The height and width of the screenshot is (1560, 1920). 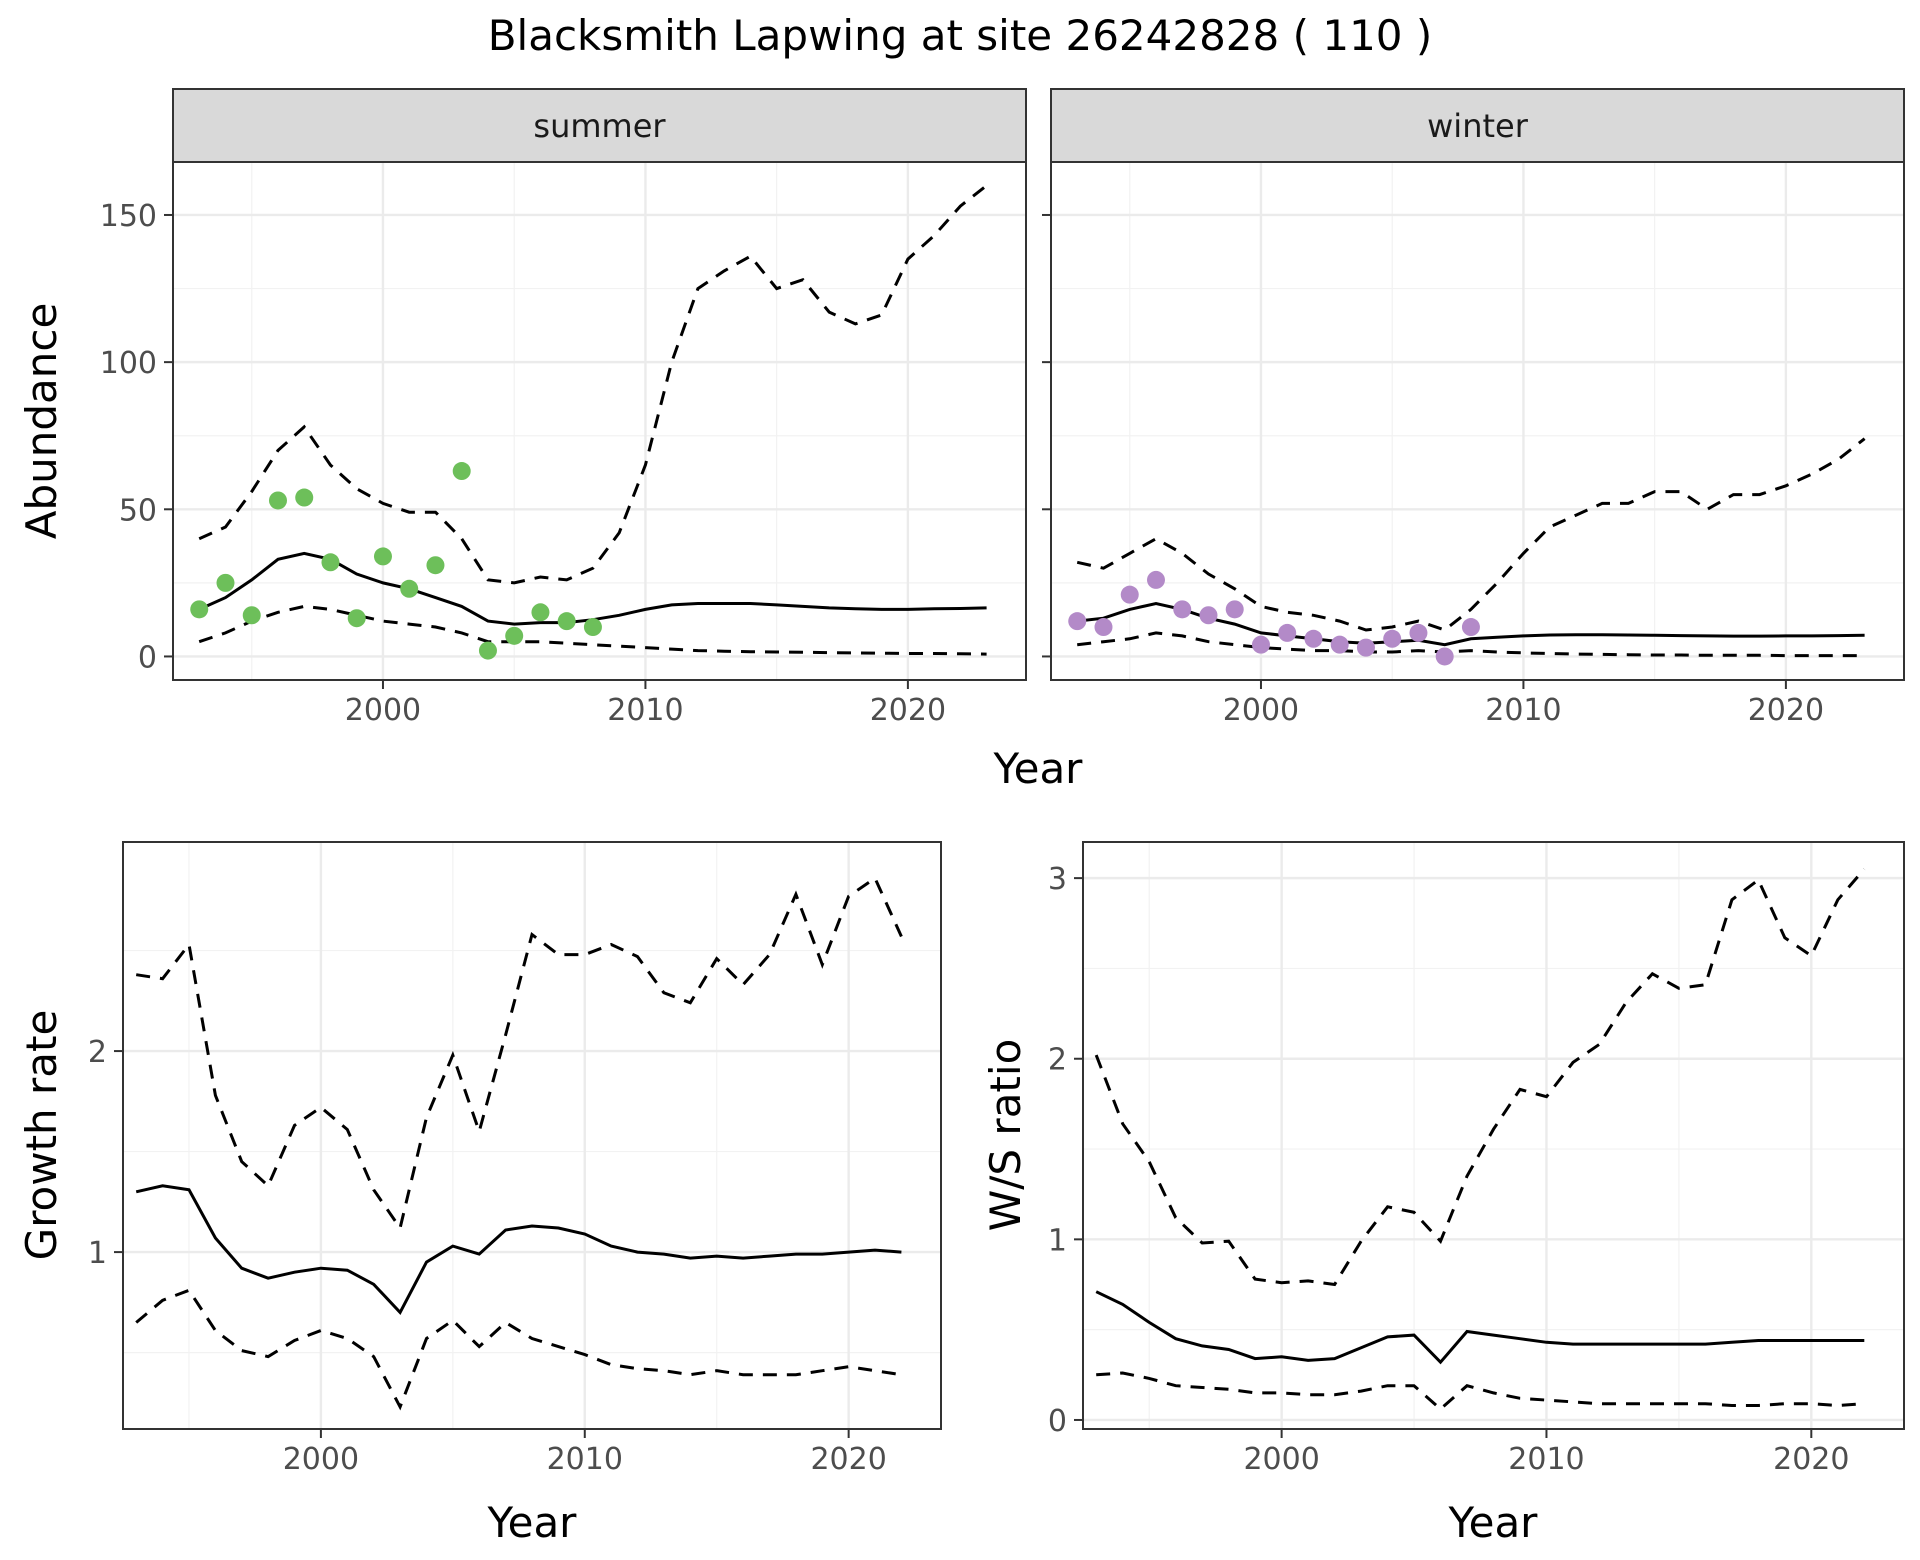 I want to click on winter-strip-label: winter, so click(x=1478, y=126).